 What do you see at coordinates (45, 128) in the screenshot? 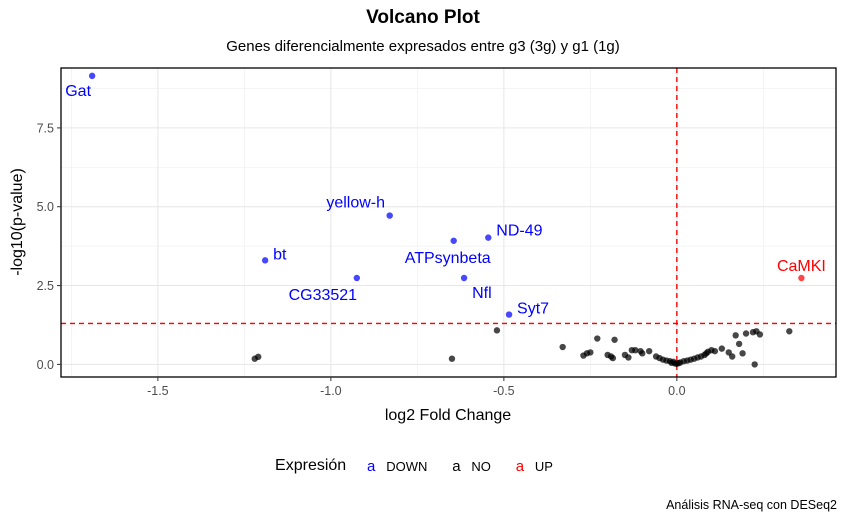
I see `y-tick-label: 7.5` at bounding box center [45, 128].